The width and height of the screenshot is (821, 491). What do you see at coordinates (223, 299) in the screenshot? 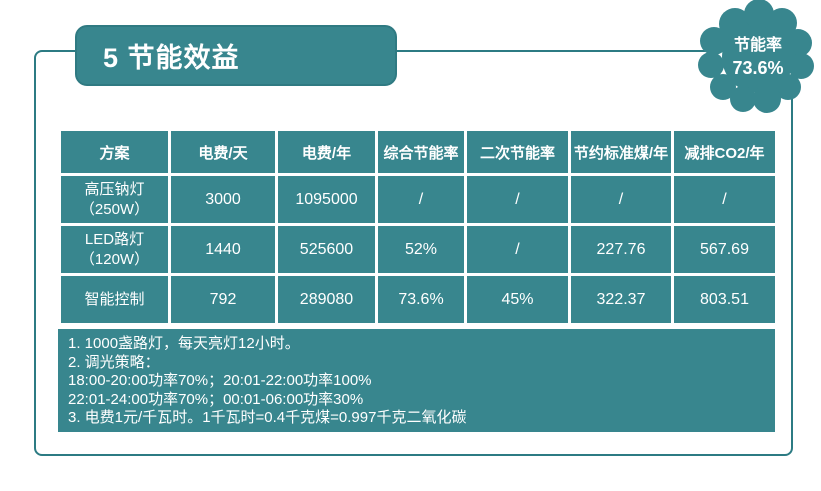
I see `cell-cost-day: 792` at bounding box center [223, 299].